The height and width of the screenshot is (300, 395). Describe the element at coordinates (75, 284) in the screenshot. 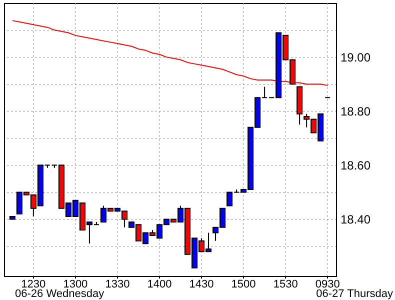

I see `x-tick-label: 1300` at that location.